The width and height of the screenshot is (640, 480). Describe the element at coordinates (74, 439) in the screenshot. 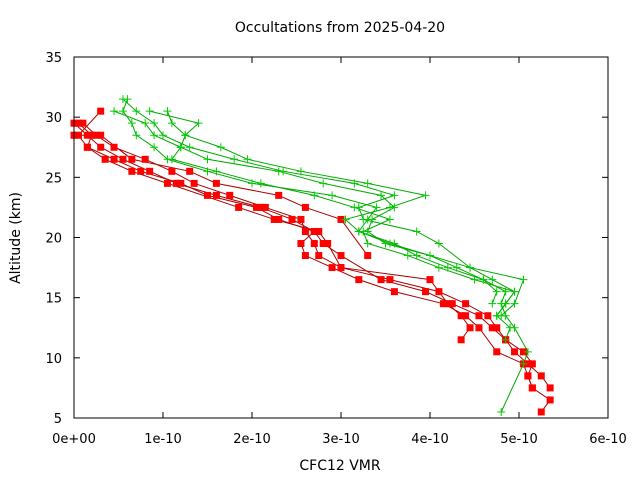

I see `x-tick-label: 0e+00` at that location.